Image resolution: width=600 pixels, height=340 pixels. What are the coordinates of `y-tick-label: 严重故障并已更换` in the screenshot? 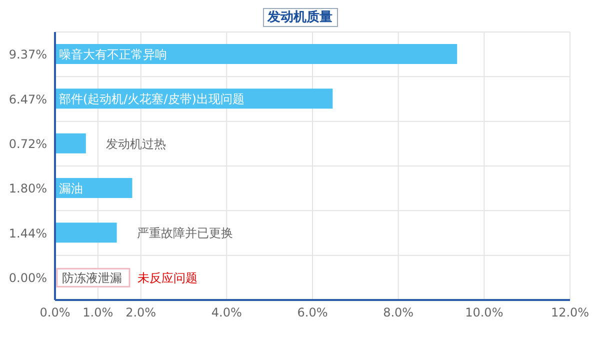 It's located at (184, 233).